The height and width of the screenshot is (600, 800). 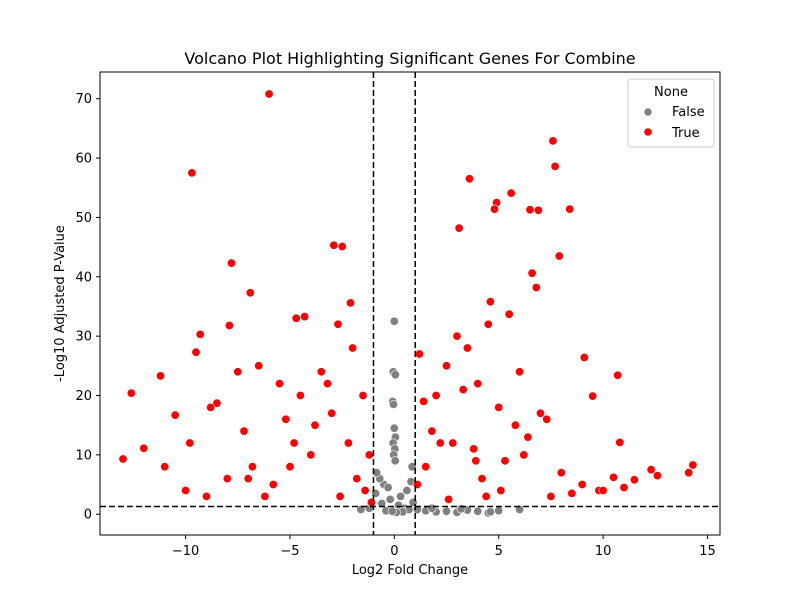 I want to click on x-tick-label: 5, so click(x=499, y=551).